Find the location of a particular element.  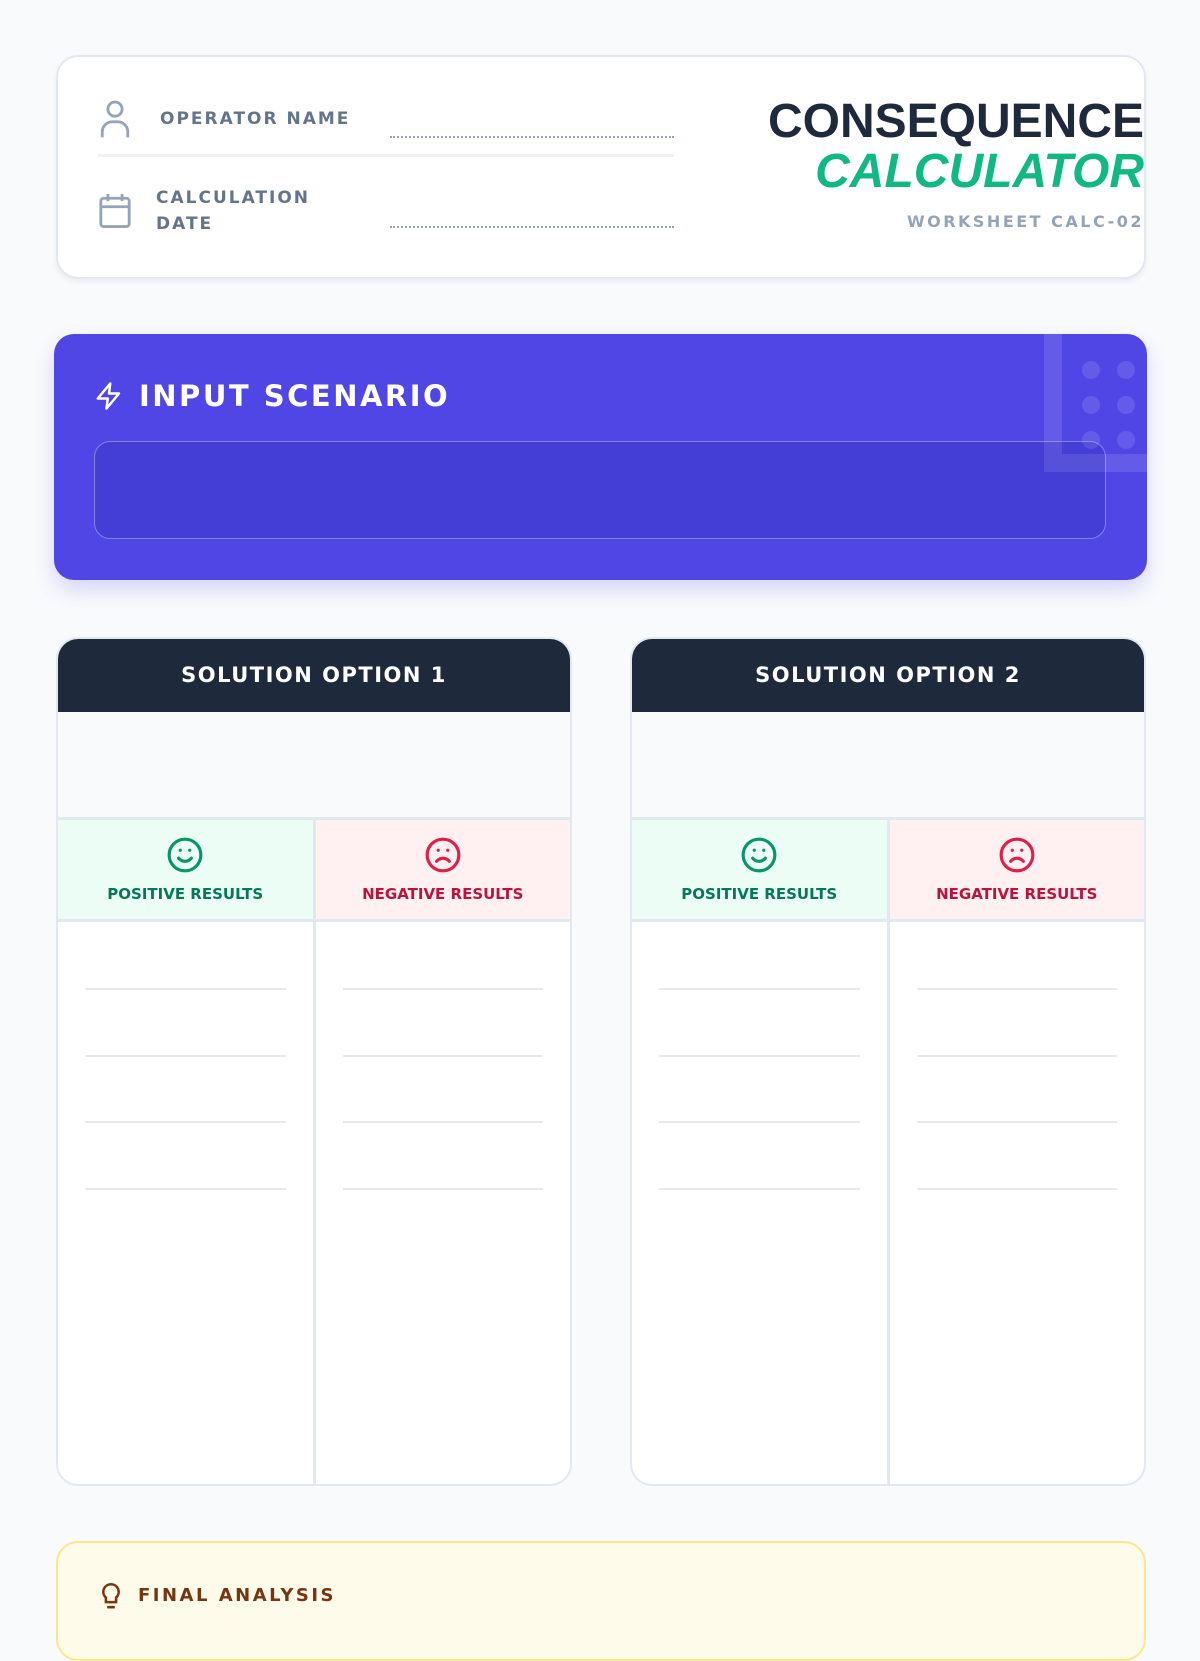

operator-name-input is located at coordinates (532, 137).